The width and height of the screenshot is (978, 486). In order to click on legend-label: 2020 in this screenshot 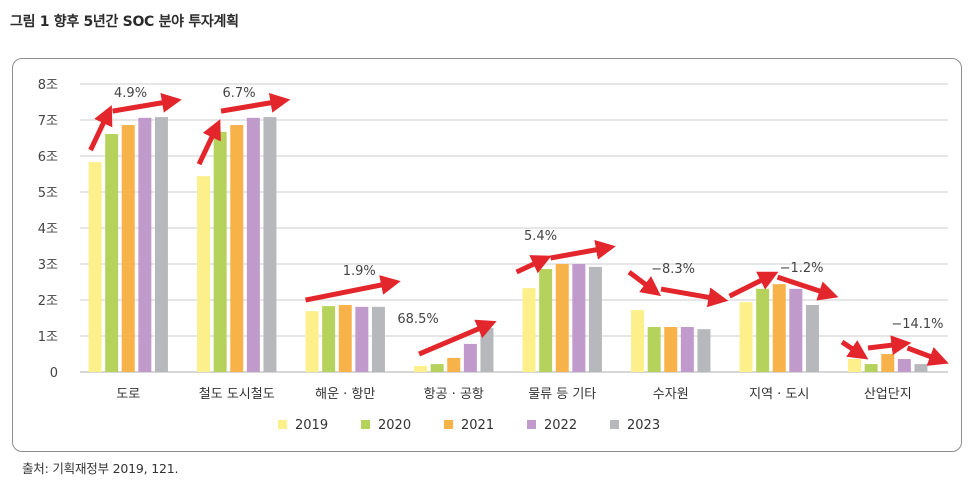, I will do `click(394, 425)`.